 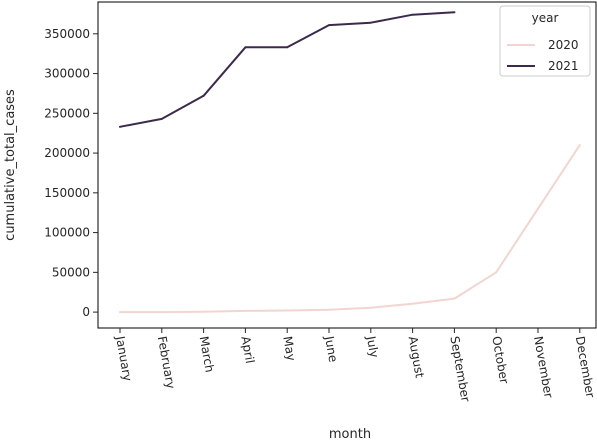 I want to click on legend: year 2020 2021, so click(x=545, y=41).